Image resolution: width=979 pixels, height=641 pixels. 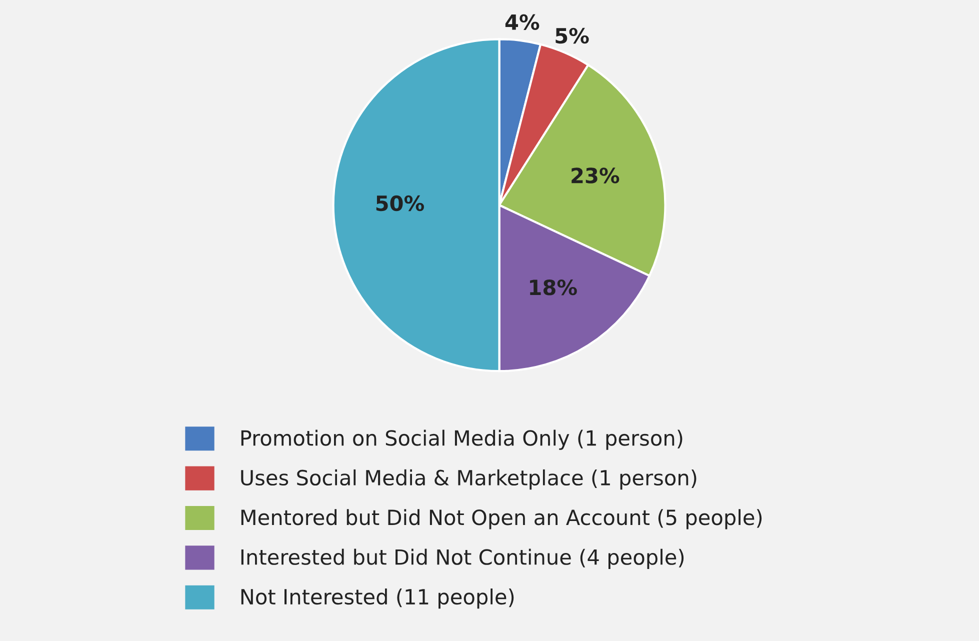 I want to click on legend-label: Uses Social Media & Marketplace (1 person), so click(x=468, y=479).